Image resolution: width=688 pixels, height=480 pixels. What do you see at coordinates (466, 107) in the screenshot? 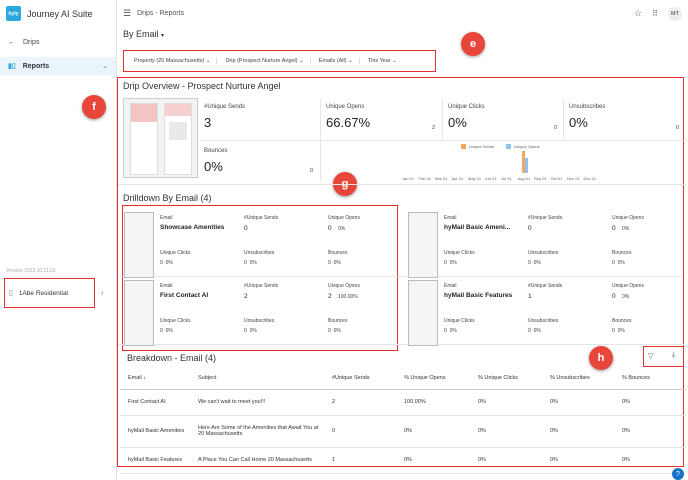
I see `metric-label: Unique Clicks` at bounding box center [466, 107].